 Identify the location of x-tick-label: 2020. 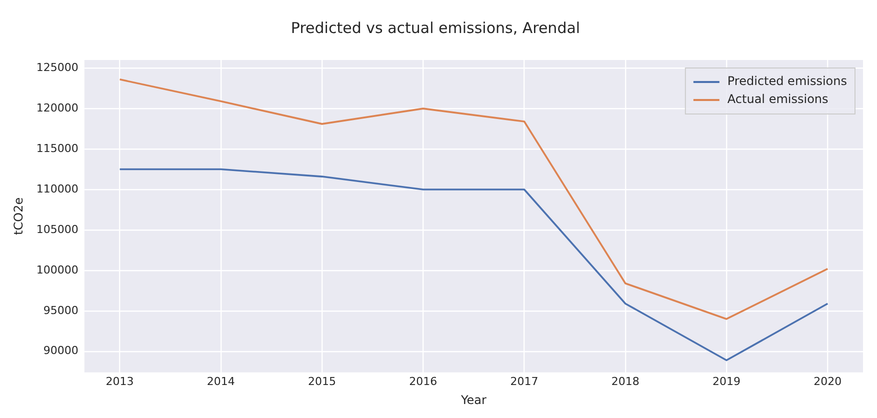
(828, 381).